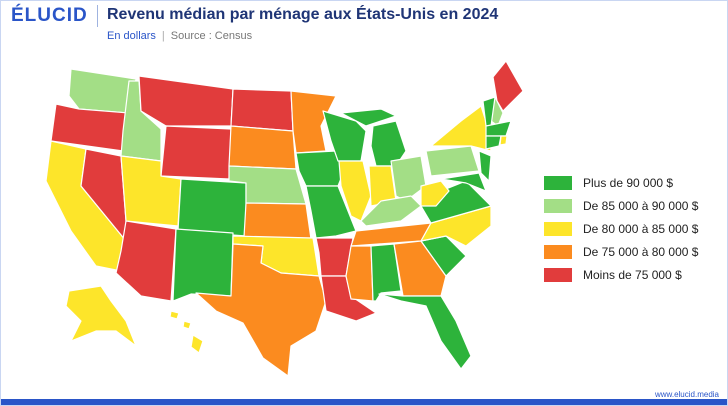 The width and height of the screenshot is (728, 406). I want to click on source: Source : Census, so click(211, 36).